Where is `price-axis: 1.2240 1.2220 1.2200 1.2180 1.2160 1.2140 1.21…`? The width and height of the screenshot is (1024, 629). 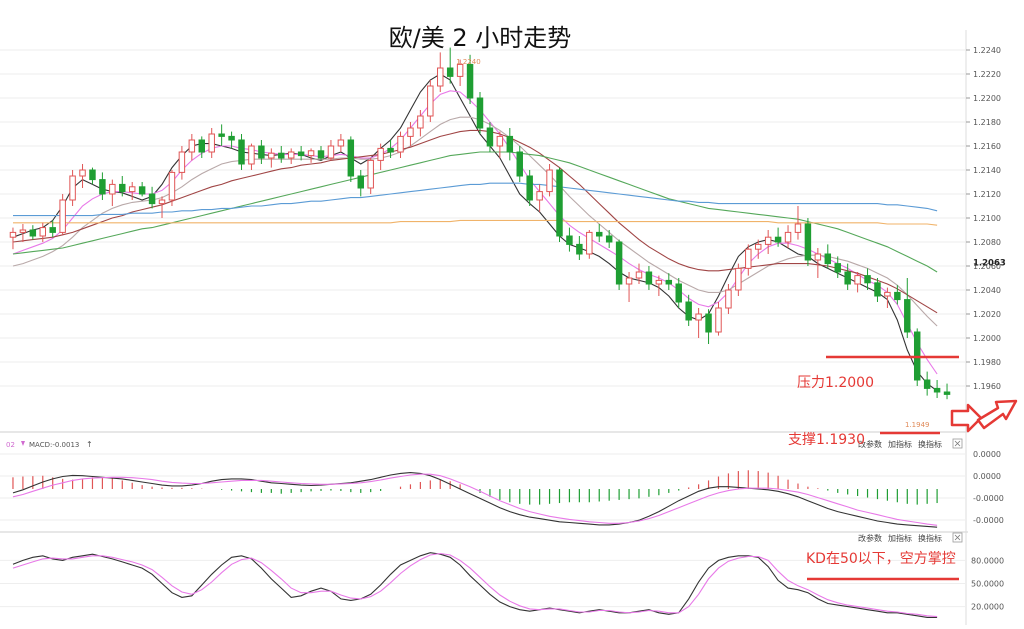 price-axis: 1.2240 1.2220 1.2200 1.2180 1.2160 1.2140 1.21… is located at coordinates (986, 218).